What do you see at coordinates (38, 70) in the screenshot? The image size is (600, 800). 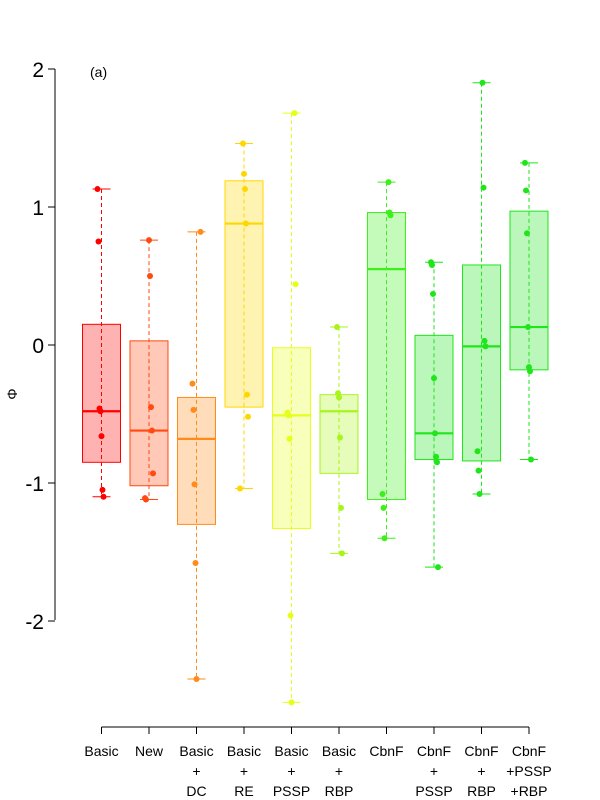 I see `y-tick-label: 2` at bounding box center [38, 70].